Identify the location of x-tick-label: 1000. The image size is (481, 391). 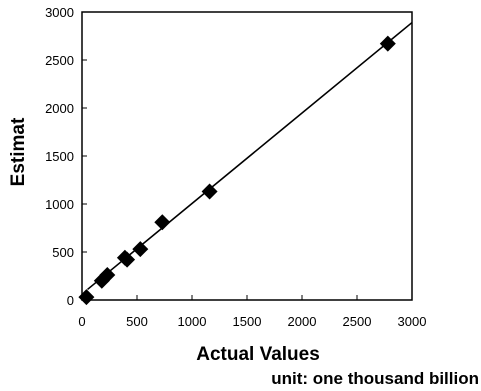
(192, 321).